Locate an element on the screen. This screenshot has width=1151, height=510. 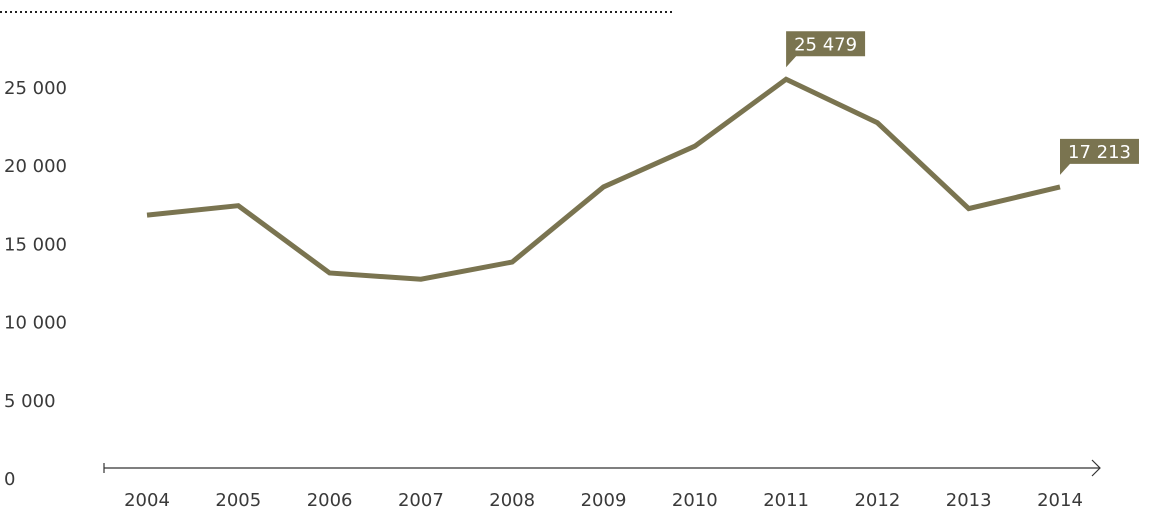
y-tick-label: 5 000 is located at coordinates (30, 401).